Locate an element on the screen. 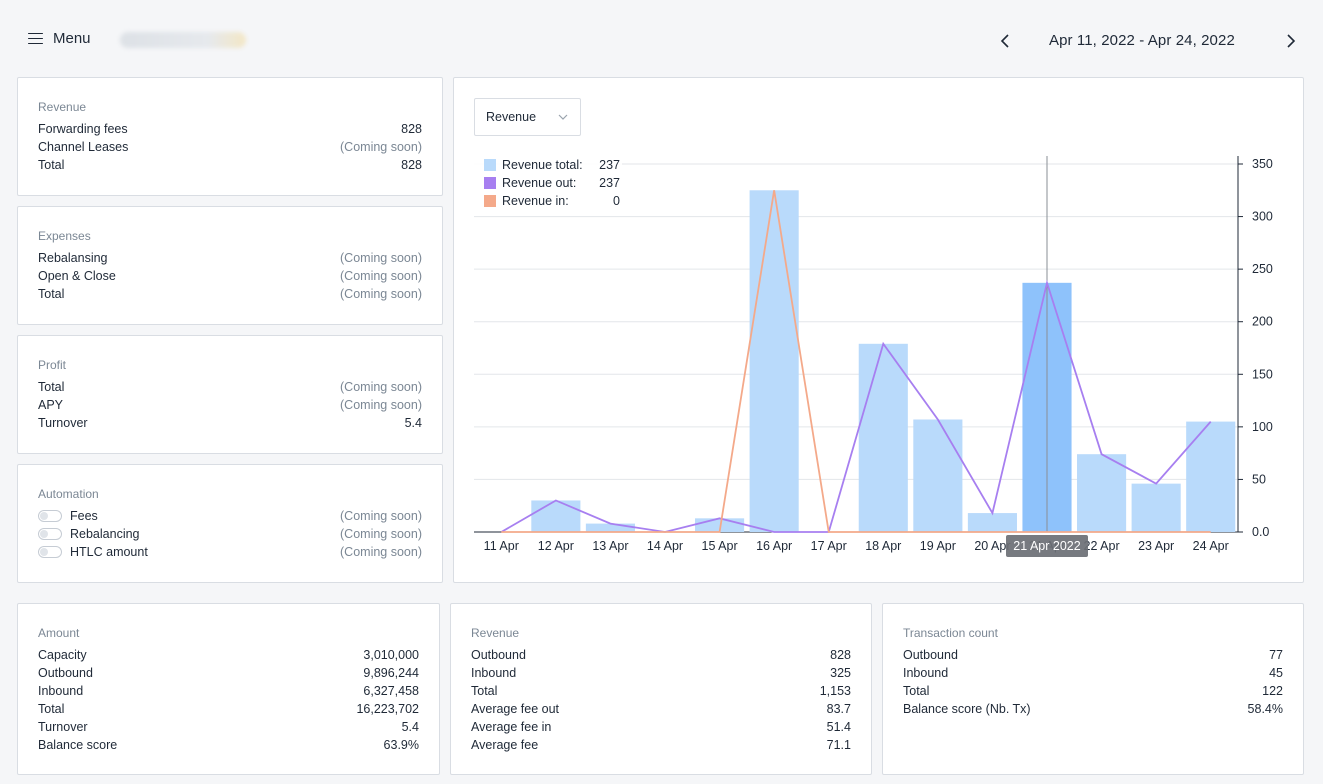  x-tick-label: 17 Apr is located at coordinates (829, 546).